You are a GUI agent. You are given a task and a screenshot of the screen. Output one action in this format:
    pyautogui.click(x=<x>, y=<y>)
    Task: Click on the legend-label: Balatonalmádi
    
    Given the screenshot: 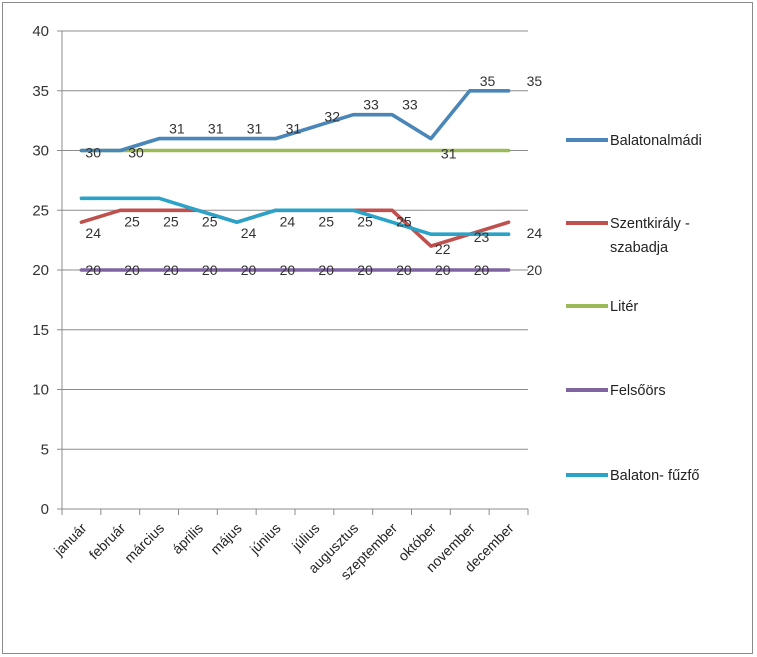 What is the action you would take?
    pyautogui.click(x=656, y=141)
    